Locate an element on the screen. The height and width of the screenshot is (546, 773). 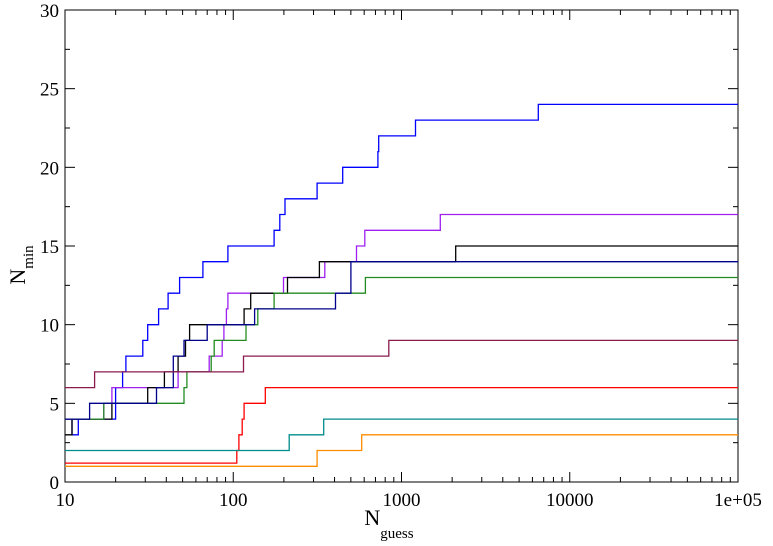
x-tick-label: 10 is located at coordinates (65, 500).